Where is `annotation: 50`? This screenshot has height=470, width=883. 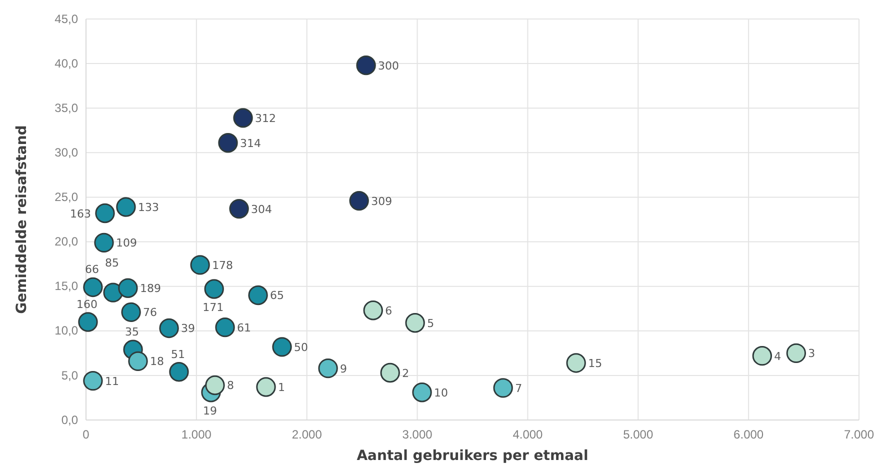 annotation: 50 is located at coordinates (301, 347).